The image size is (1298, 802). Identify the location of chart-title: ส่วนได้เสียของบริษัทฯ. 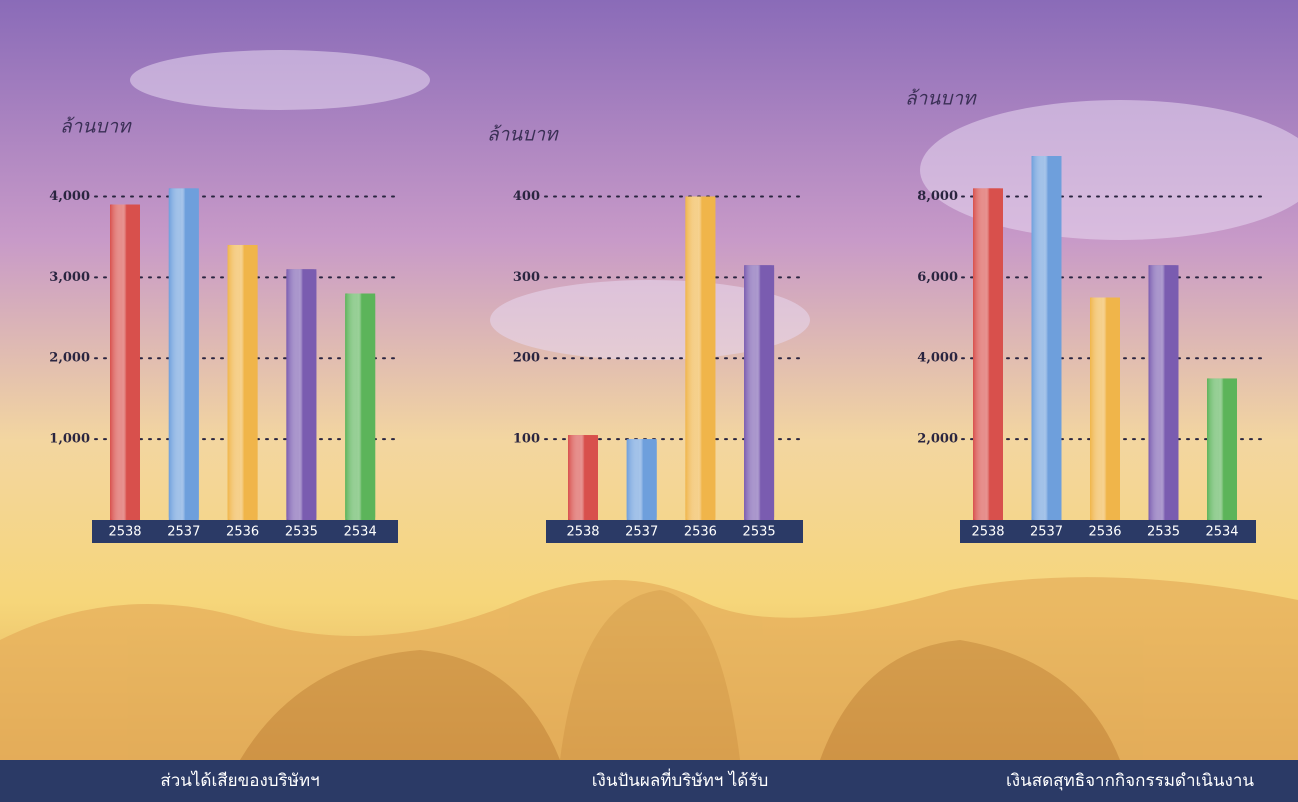
(239, 780).